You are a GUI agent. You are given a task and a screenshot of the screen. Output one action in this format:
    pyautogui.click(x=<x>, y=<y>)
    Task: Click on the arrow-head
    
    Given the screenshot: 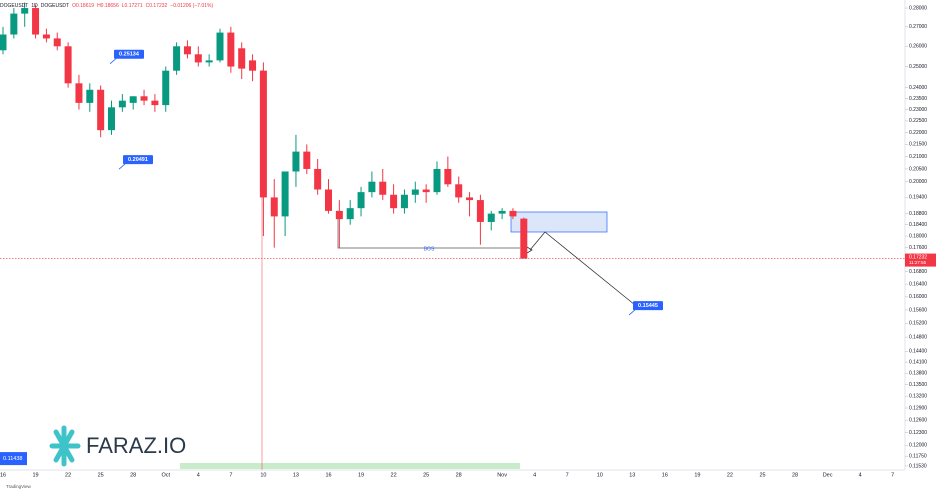 What is the action you would take?
    pyautogui.click(x=529, y=250)
    